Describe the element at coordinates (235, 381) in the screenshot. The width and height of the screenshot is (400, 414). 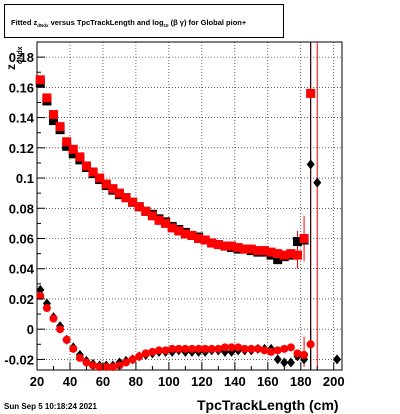
I see `x-tick-label: 140` at that location.